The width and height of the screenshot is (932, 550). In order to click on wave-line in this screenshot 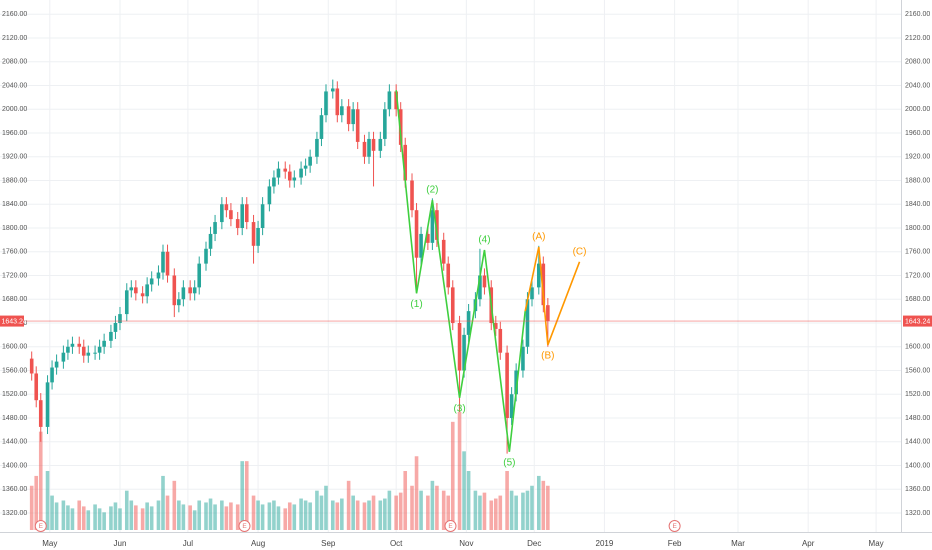, I will do `click(552, 296)`.